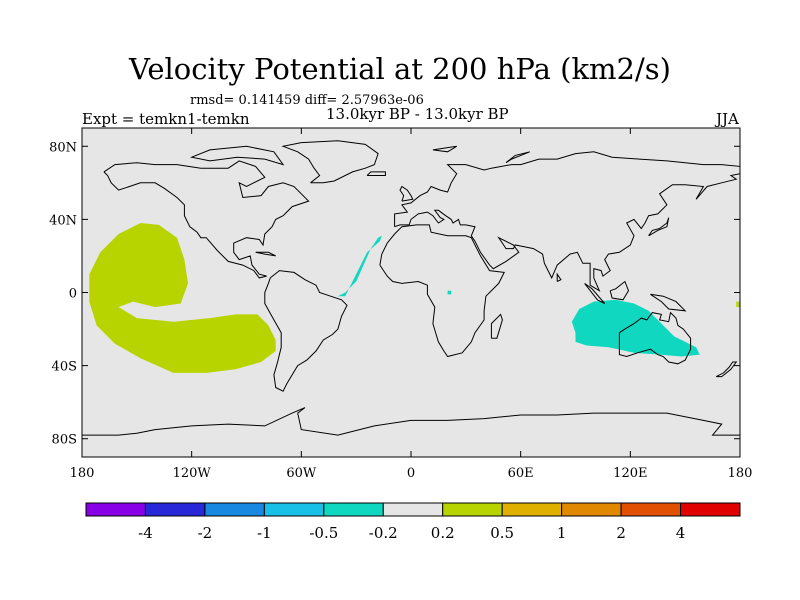  Describe the element at coordinates (64, 367) in the screenshot. I see `lat-tick-label: 40S` at that location.